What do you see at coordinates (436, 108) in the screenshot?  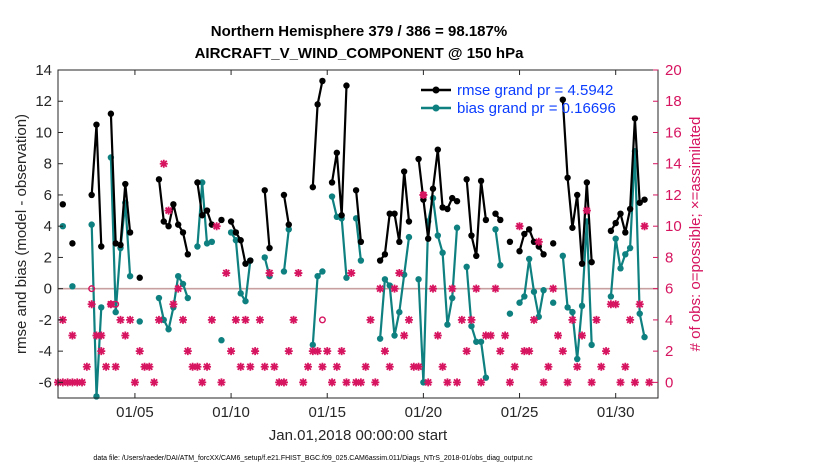 I see `legend-bias-marker` at bounding box center [436, 108].